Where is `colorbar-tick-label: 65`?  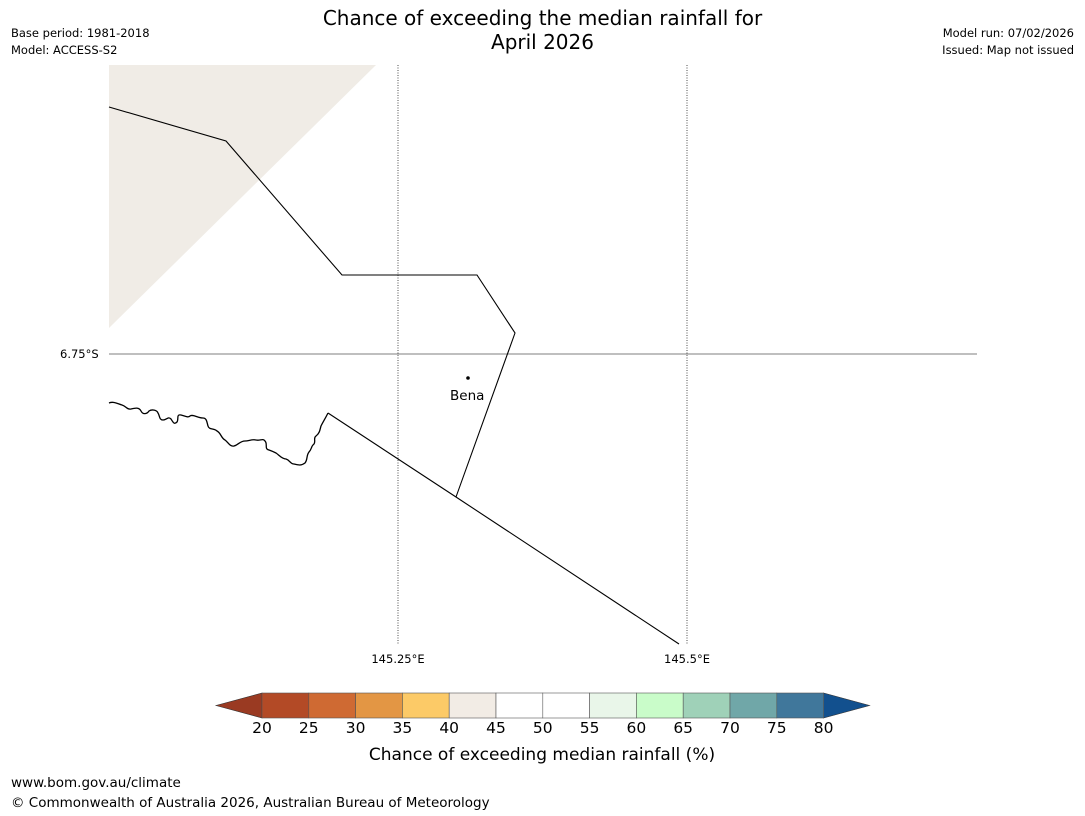 colorbar-tick-label: 65 is located at coordinates (683, 728).